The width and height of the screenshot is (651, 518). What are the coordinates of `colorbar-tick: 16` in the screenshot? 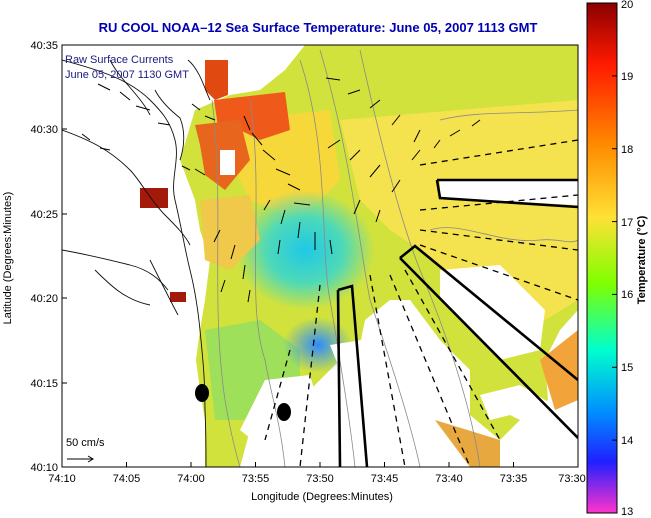 It's located at (627, 295).